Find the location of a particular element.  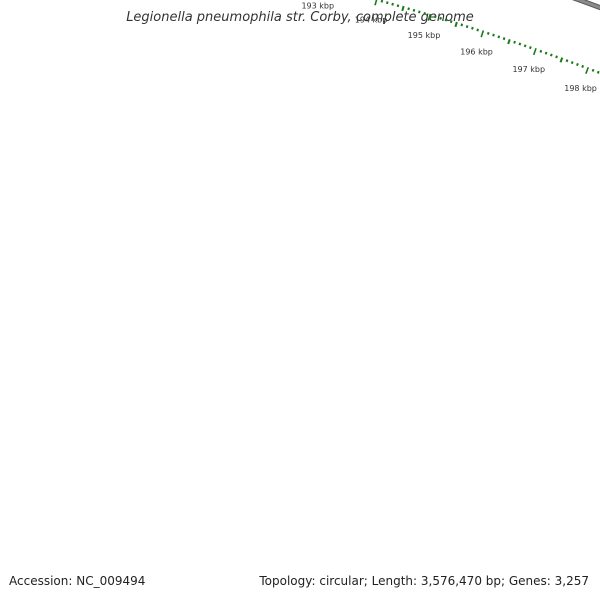

kbp-tick-label: 194 kbp is located at coordinates (371, 20).